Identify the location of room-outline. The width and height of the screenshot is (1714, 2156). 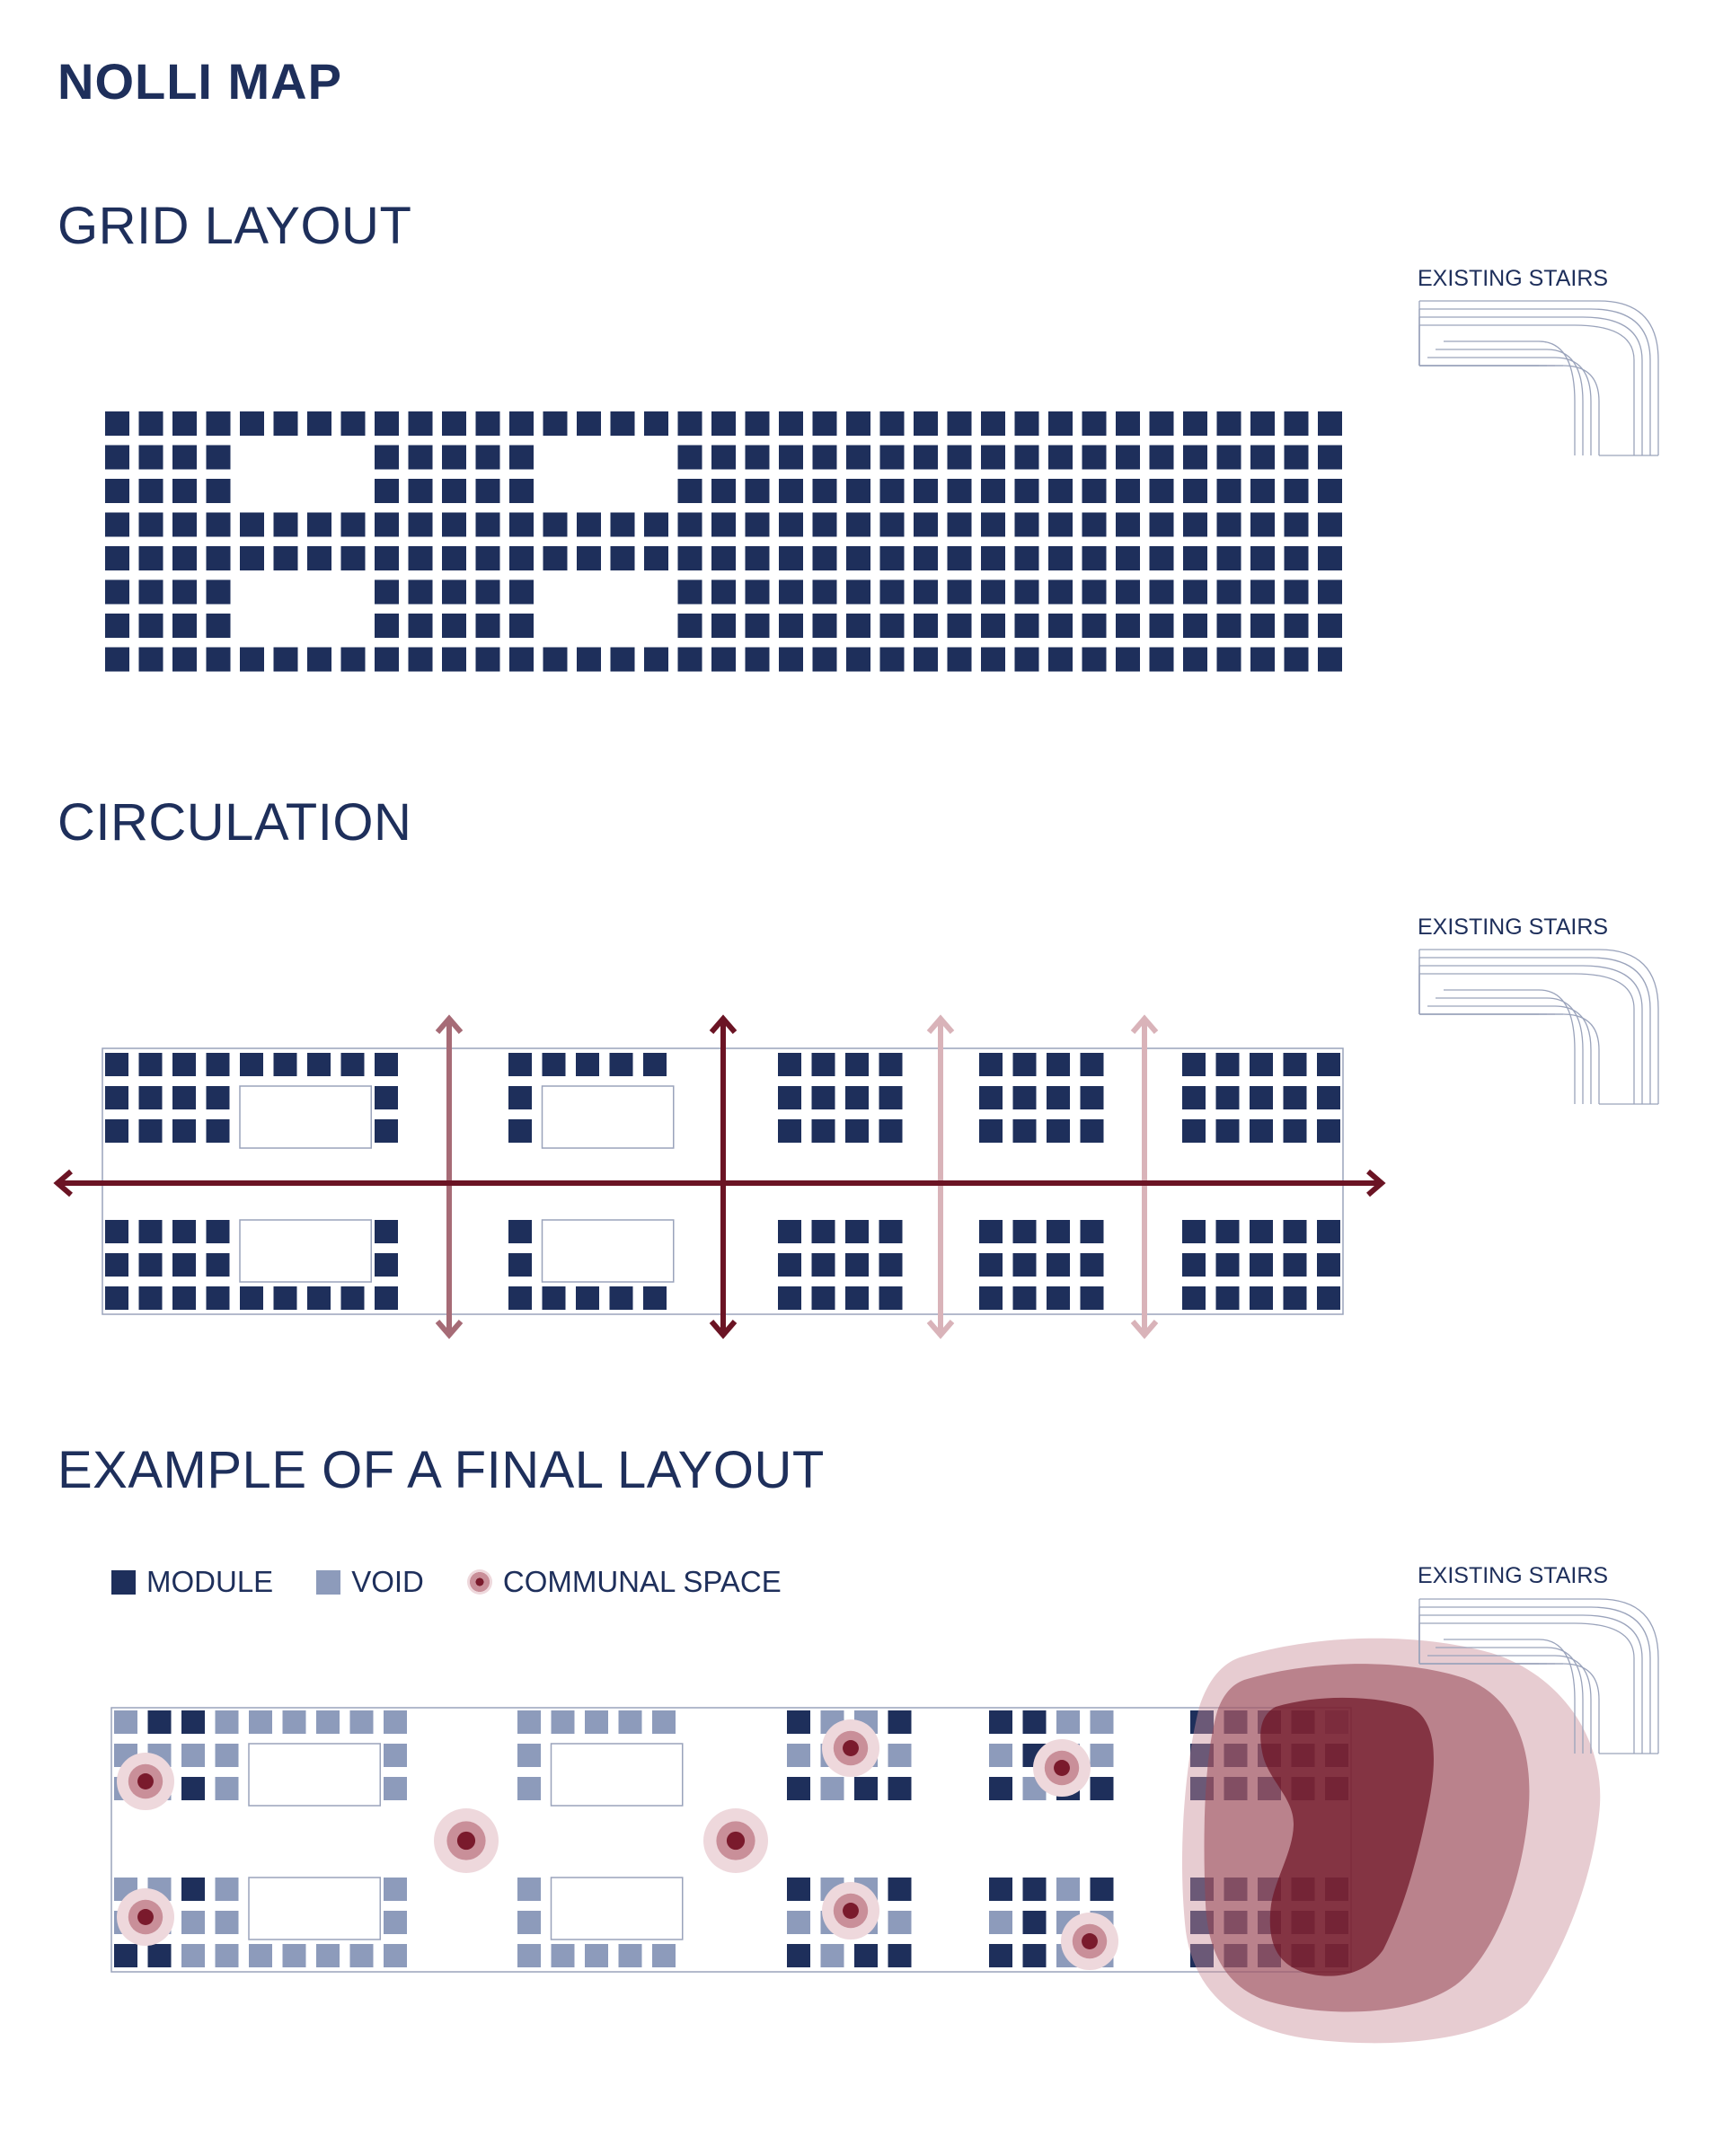
(608, 1117).